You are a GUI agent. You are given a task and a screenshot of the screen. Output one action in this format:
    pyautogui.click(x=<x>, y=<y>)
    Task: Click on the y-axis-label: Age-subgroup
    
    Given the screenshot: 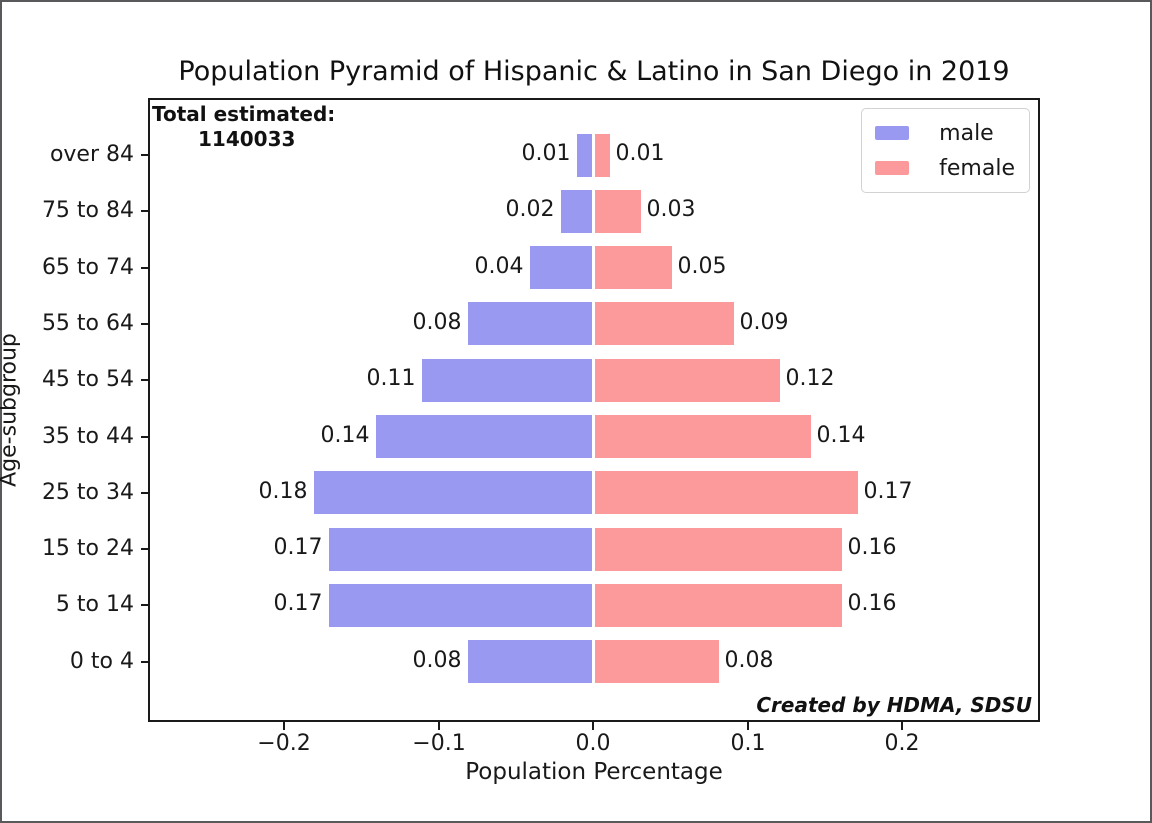 What is the action you would take?
    pyautogui.click(x=11, y=410)
    